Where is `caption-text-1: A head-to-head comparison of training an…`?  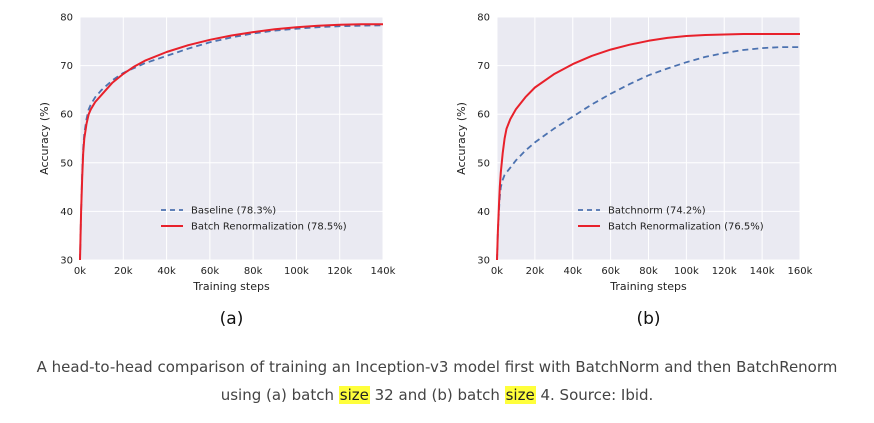
caption-text-1: A head-to-head comparison of training an… is located at coordinates (437, 367).